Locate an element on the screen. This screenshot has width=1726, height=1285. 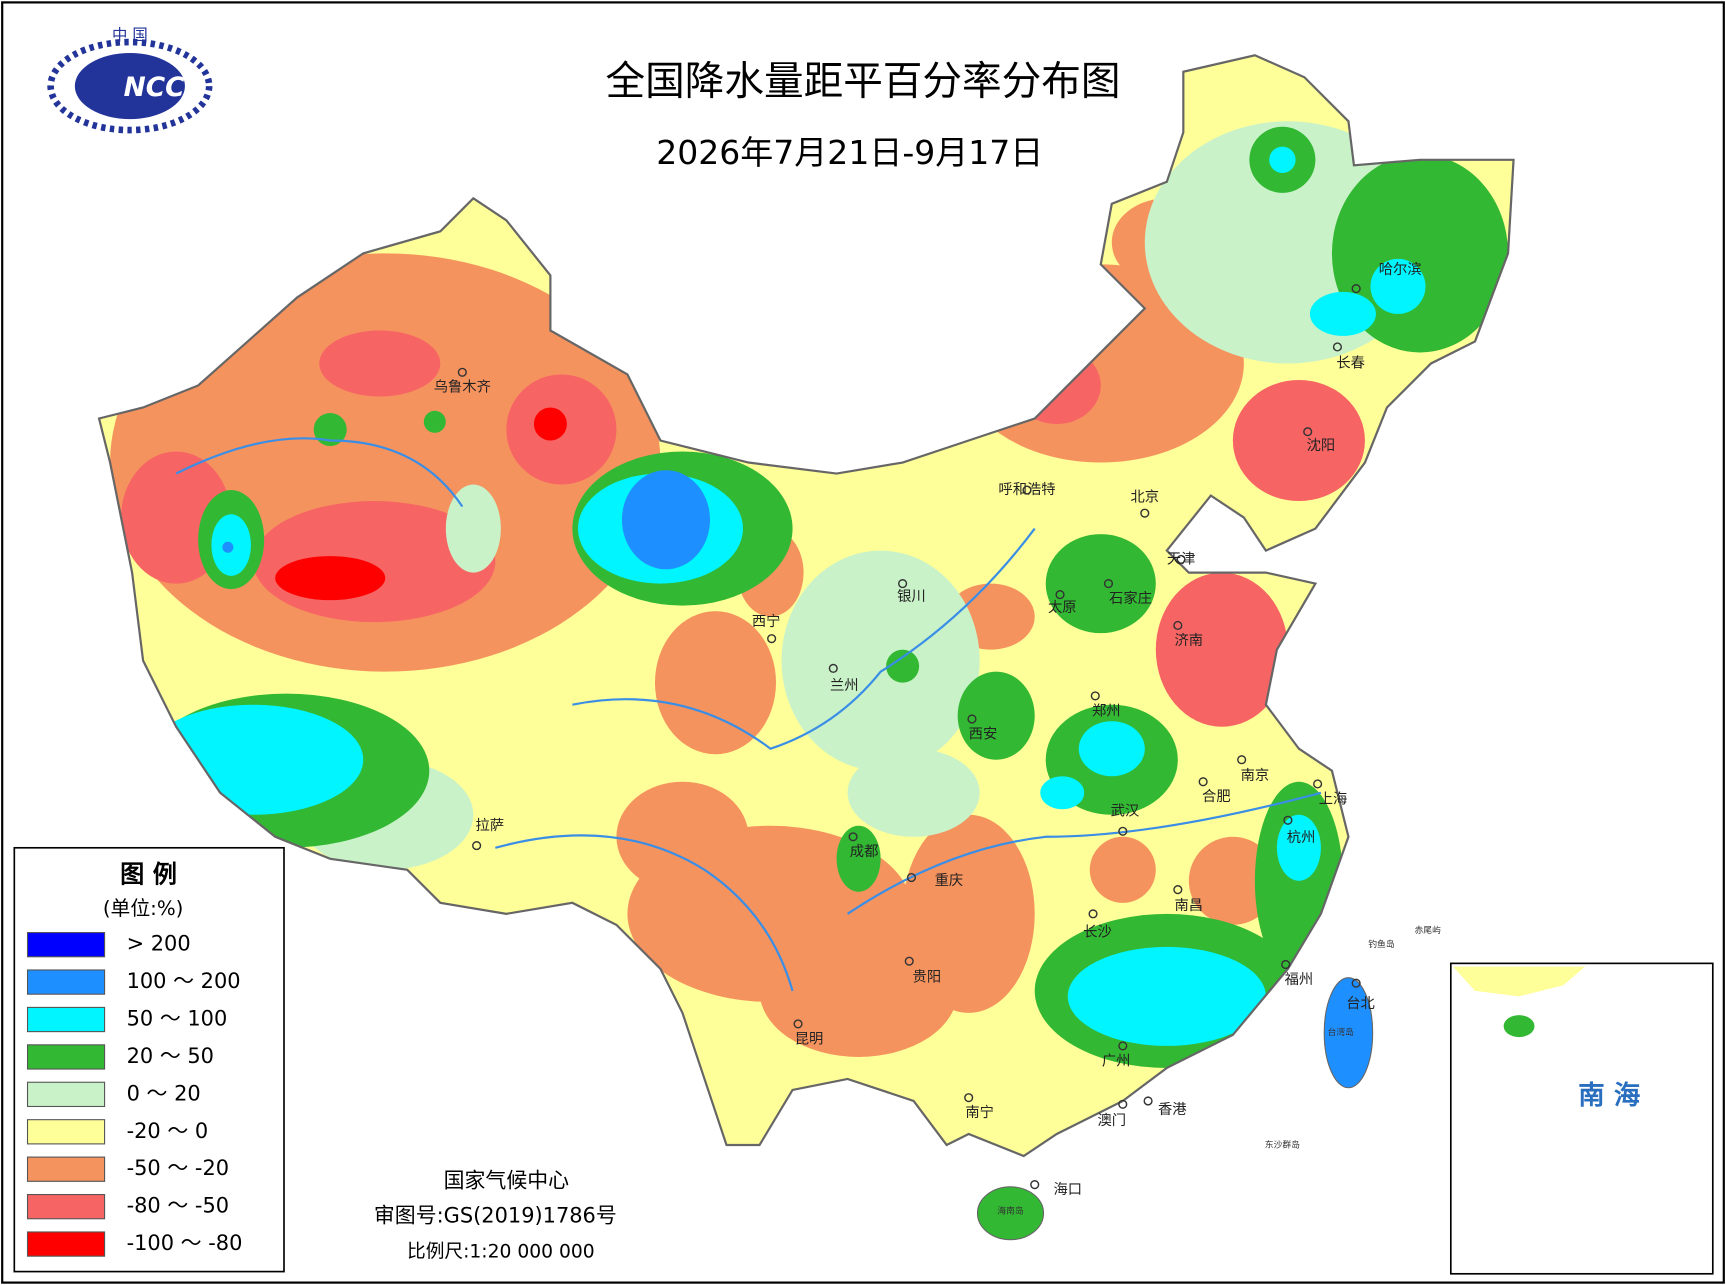
legend-label: 50 ～ 100 is located at coordinates (177, 1019).